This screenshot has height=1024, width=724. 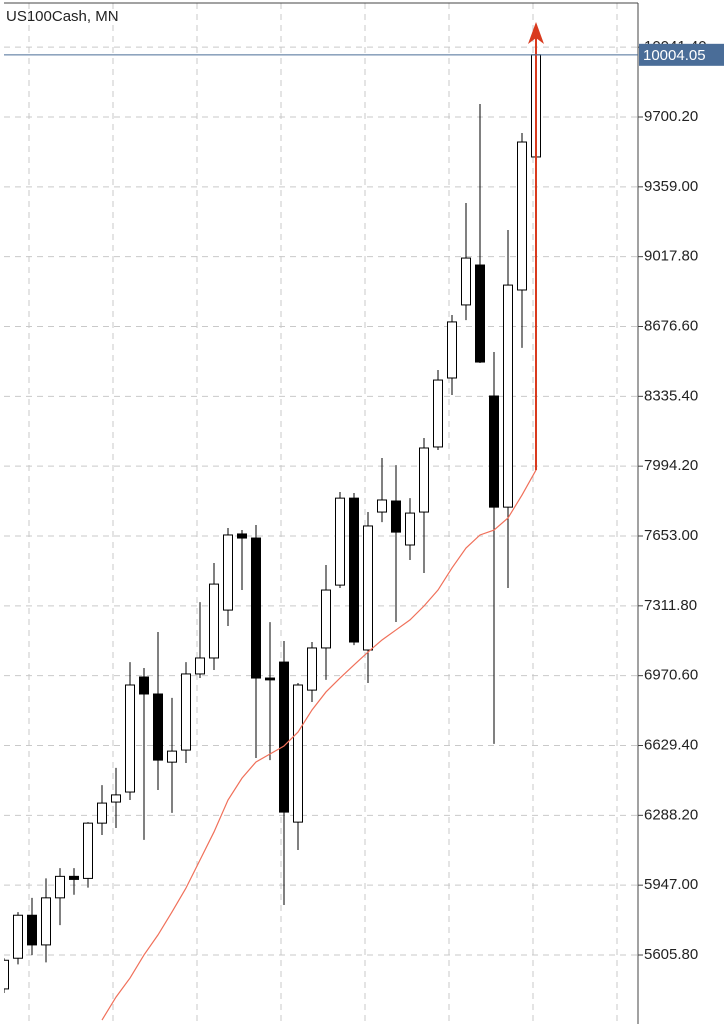 I want to click on y-tick-label: 7311.80, so click(x=670, y=605).